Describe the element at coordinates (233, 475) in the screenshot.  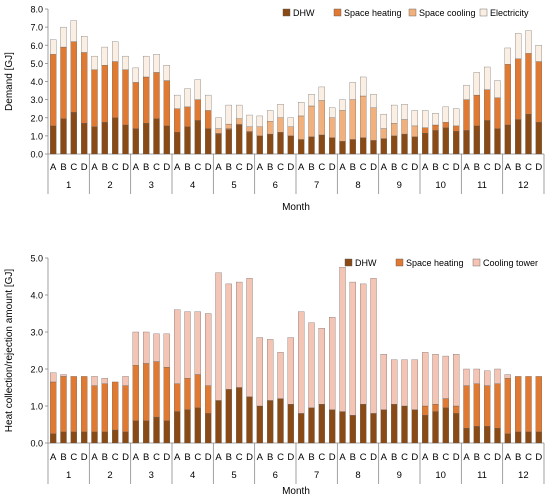
I see `group-label: 5` at that location.